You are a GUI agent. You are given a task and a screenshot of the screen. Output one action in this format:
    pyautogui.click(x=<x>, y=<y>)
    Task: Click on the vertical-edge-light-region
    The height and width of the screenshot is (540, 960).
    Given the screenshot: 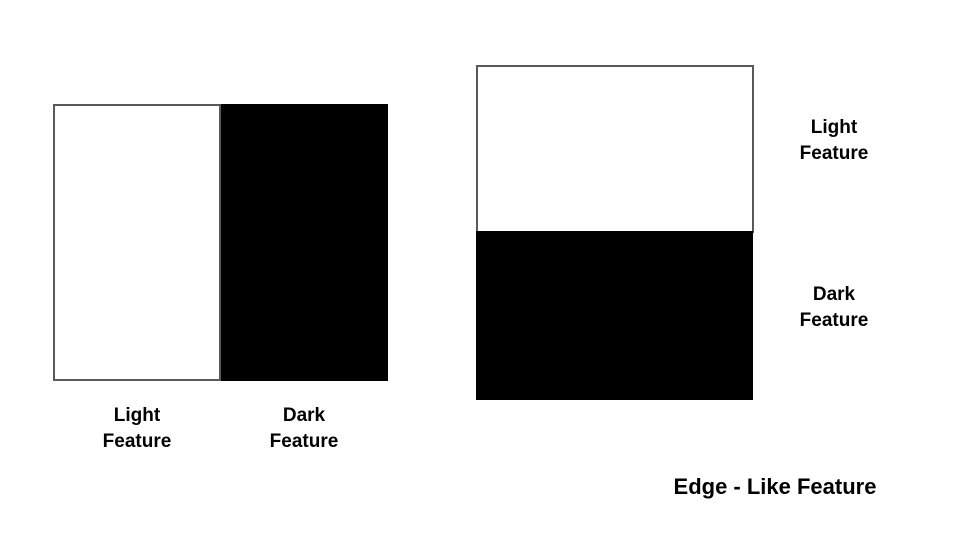 What is the action you would take?
    pyautogui.click(x=137, y=242)
    